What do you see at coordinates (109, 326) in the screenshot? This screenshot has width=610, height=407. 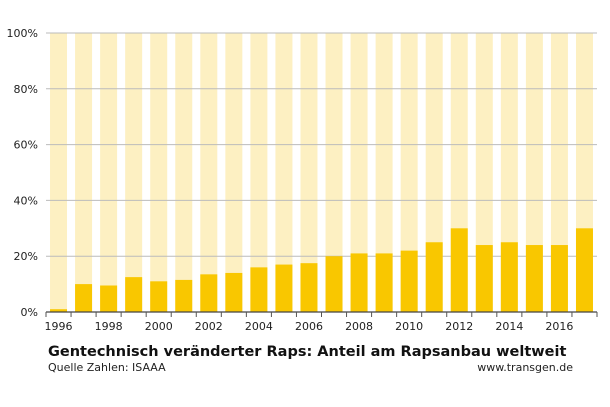 I see `x-tick-label-1998: 1998` at bounding box center [109, 326].